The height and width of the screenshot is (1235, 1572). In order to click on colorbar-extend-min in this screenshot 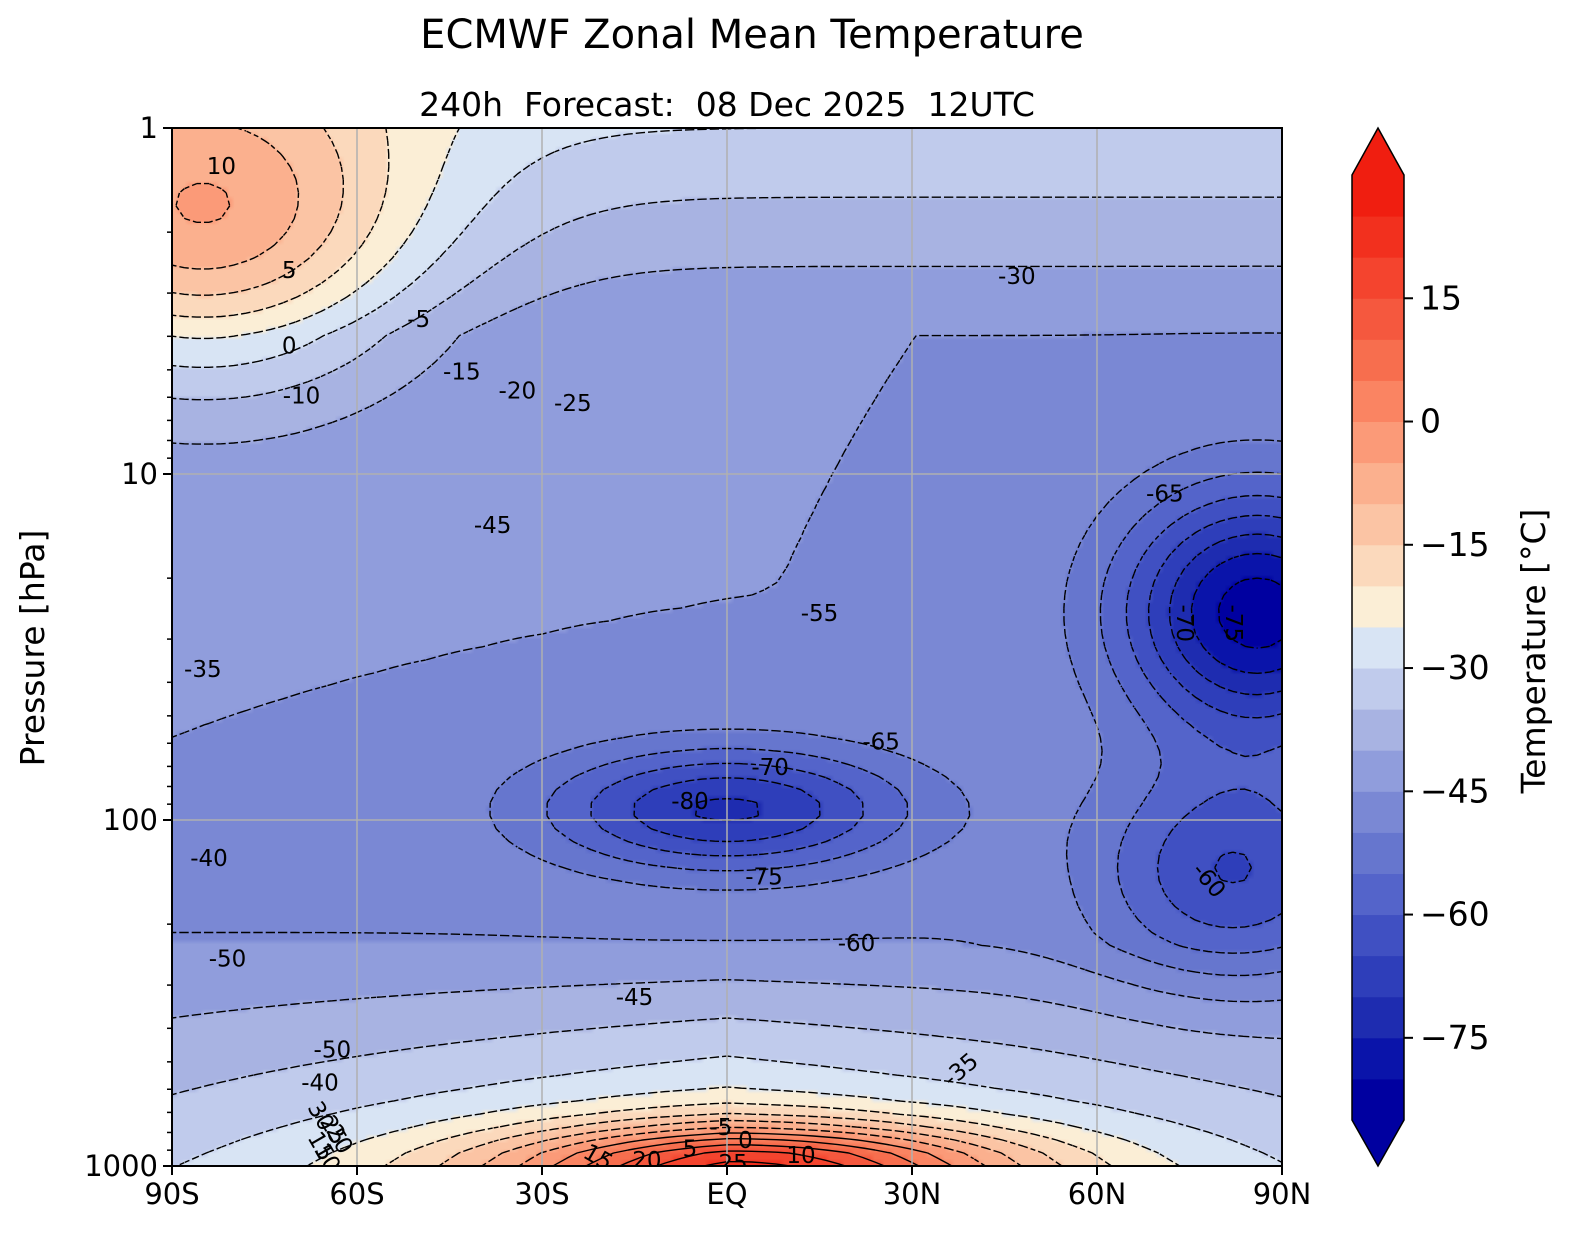, I will do `click(1378, 1143)`.